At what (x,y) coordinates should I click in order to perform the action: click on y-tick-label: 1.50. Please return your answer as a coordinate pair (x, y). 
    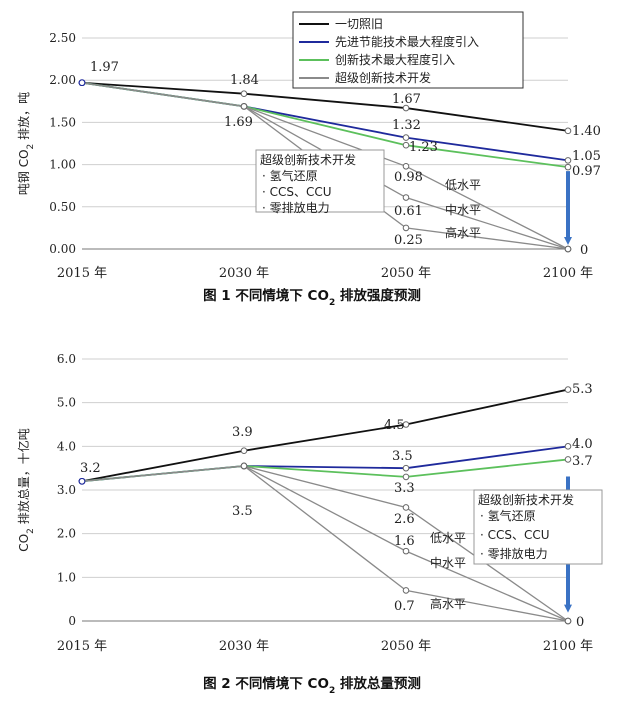
    Looking at the image, I should click on (62, 122).